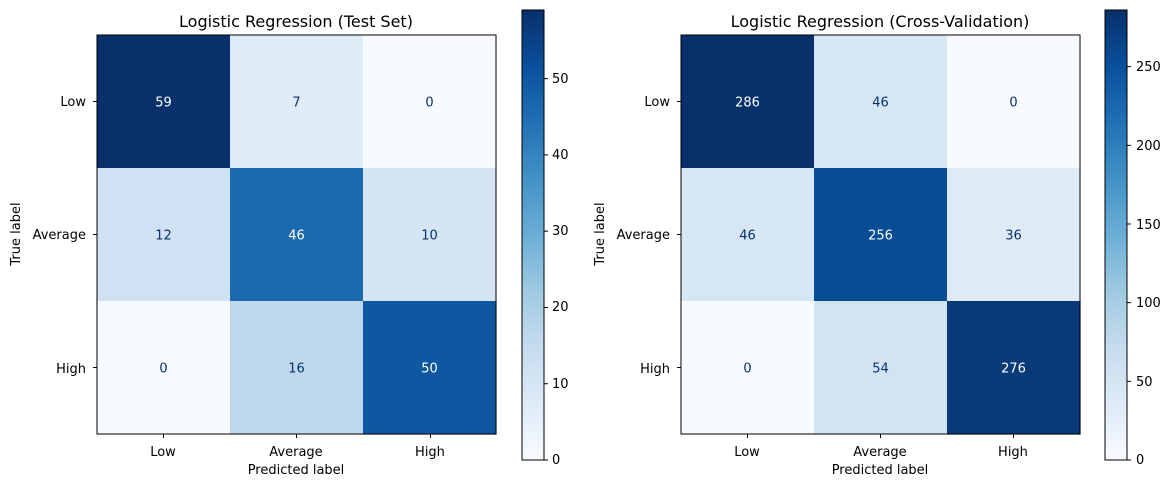  What do you see at coordinates (560, 270) in the screenshot?
I see `colorbar-tick-labels: 0 10 20 30 40 50` at bounding box center [560, 270].